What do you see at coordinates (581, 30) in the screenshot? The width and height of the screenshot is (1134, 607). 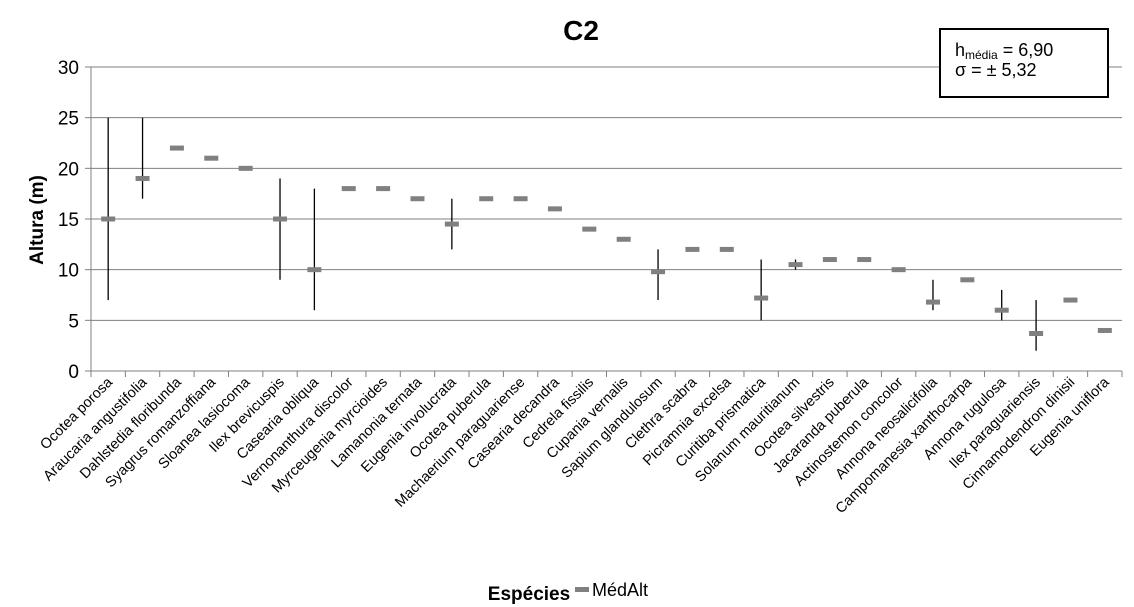 I see `chart-title: C2` at bounding box center [581, 30].